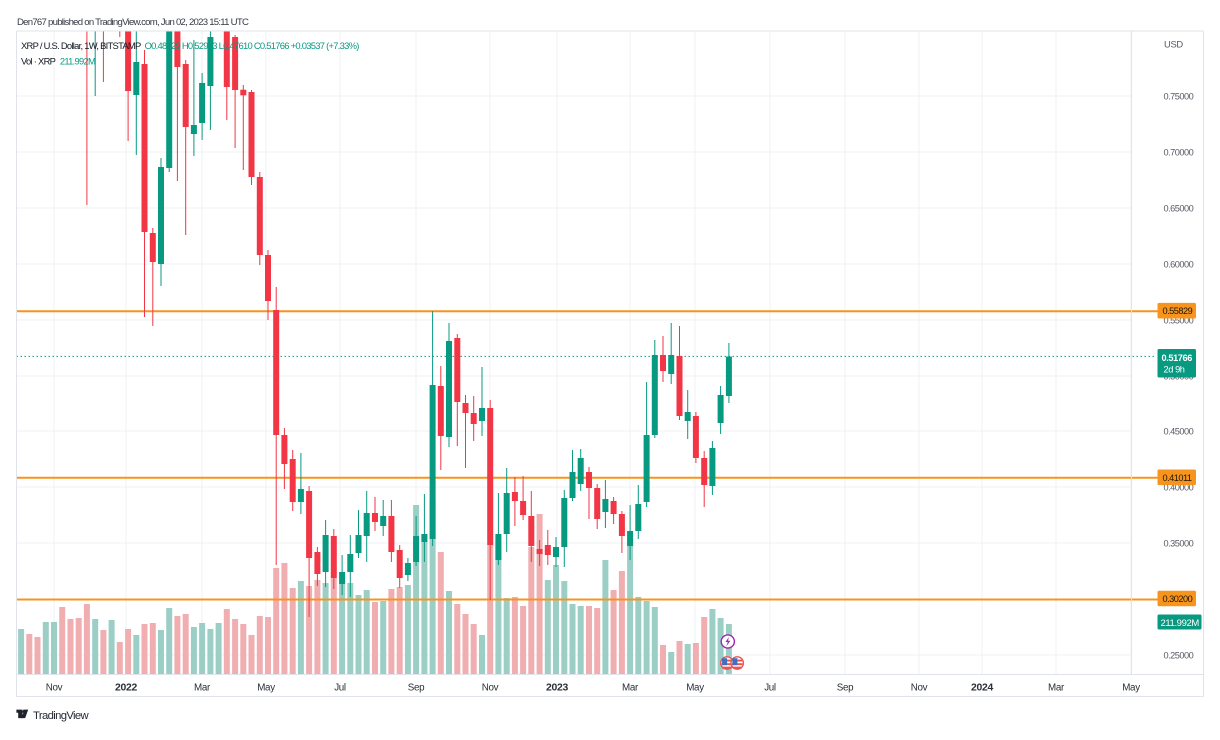 This screenshot has width=1220, height=740. What do you see at coordinates (1179, 208) in the screenshot?
I see `svg-text: 0.65000` at bounding box center [1179, 208].